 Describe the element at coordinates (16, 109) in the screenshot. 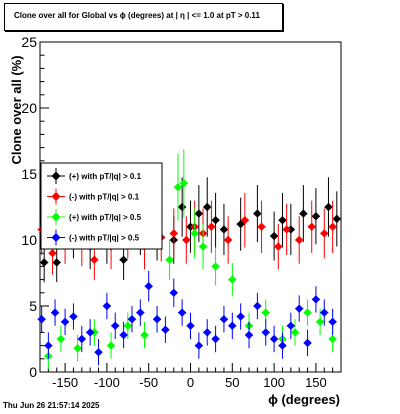

I see `y-axis-label: Clone over all (%)` at that location.